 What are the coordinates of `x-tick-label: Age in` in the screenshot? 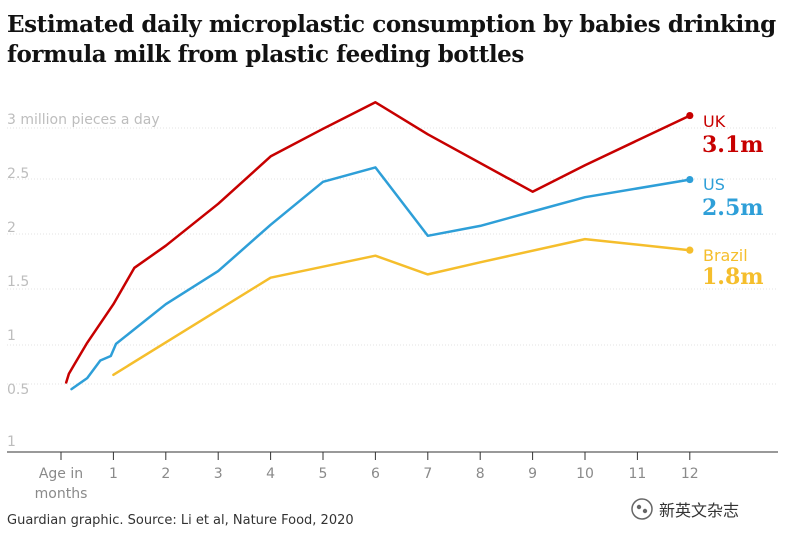 It's located at (61, 474).